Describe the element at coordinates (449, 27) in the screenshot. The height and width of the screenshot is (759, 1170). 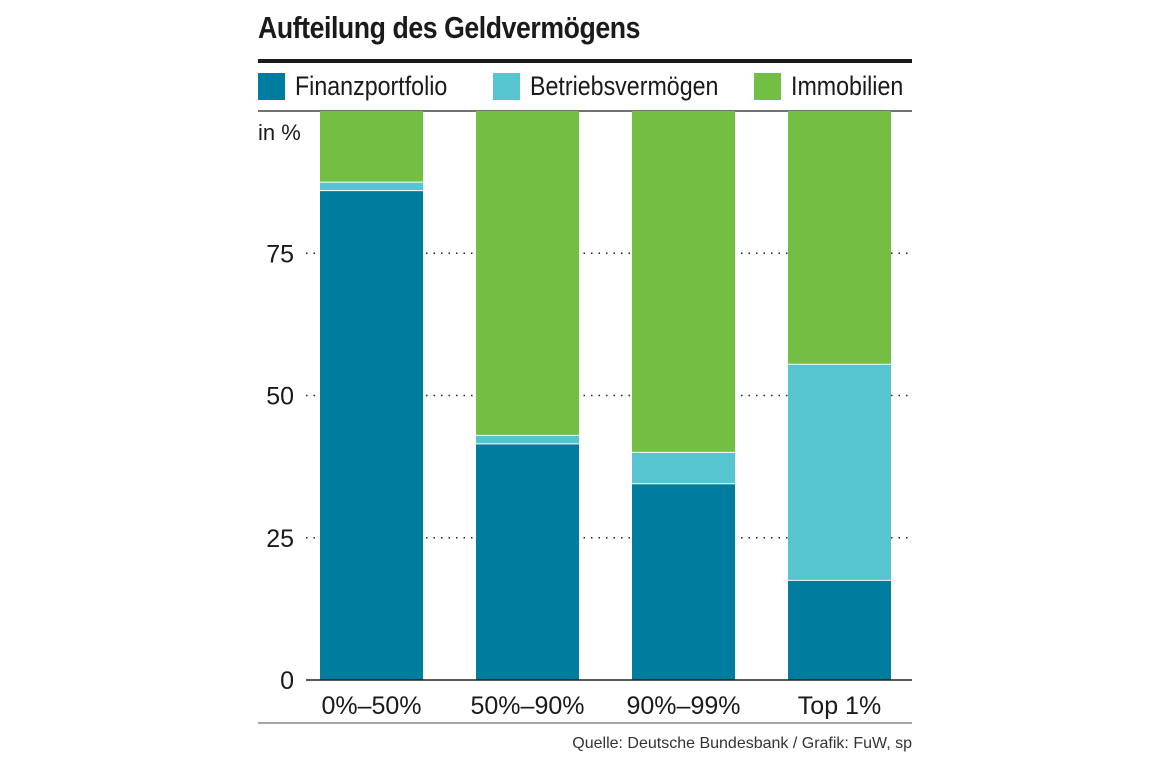
I see `chart-title: Aufteilung des Geldvermögens` at that location.